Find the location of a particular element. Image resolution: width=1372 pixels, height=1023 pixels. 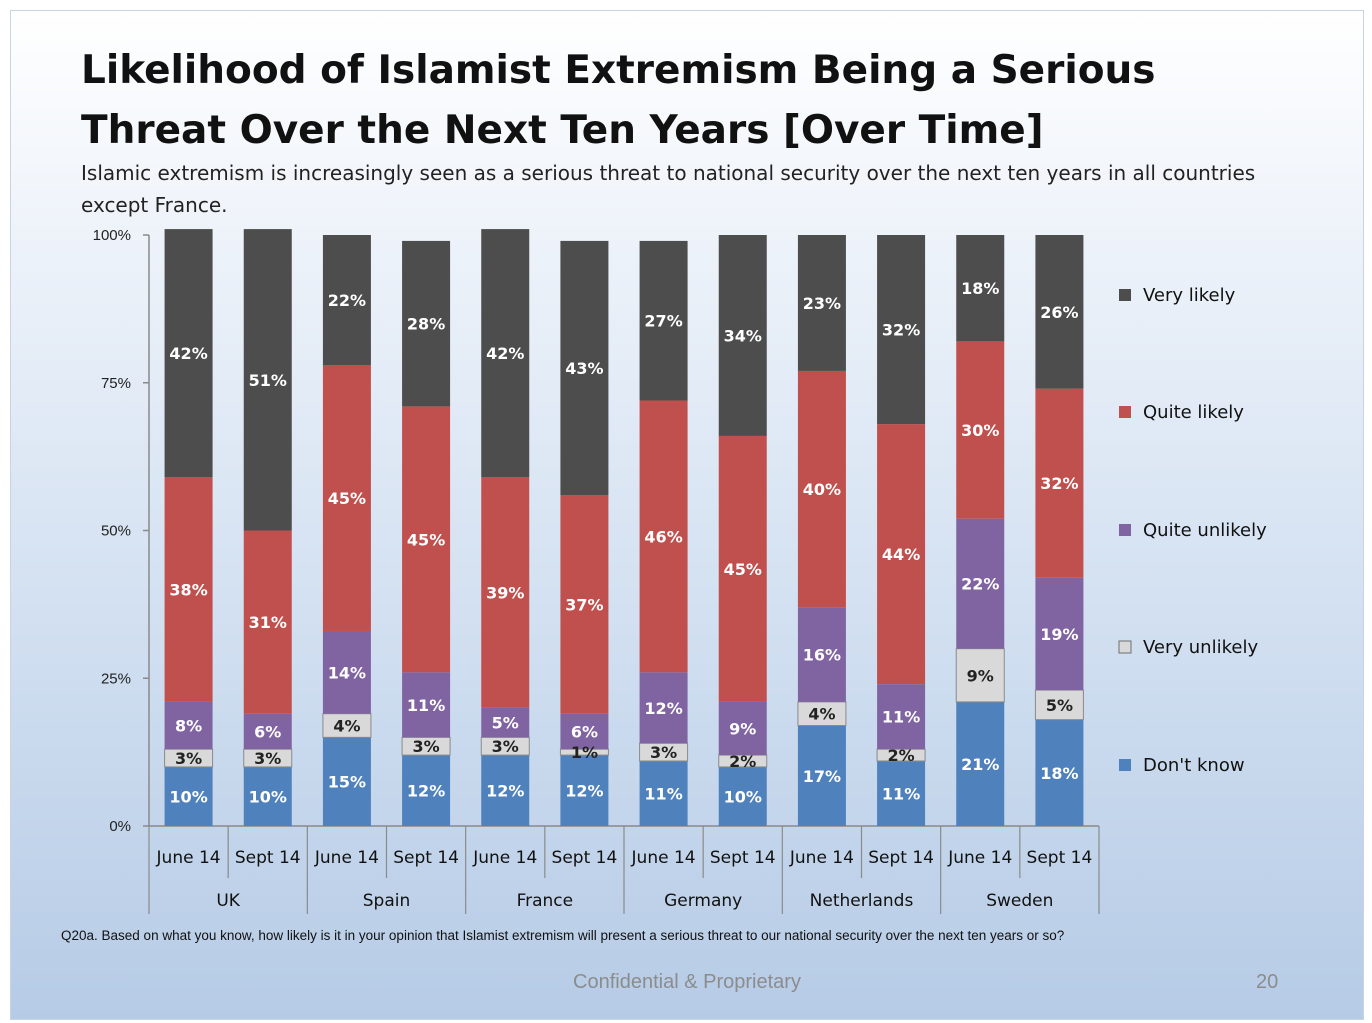

page-number: 20 is located at coordinates (1267, 982).